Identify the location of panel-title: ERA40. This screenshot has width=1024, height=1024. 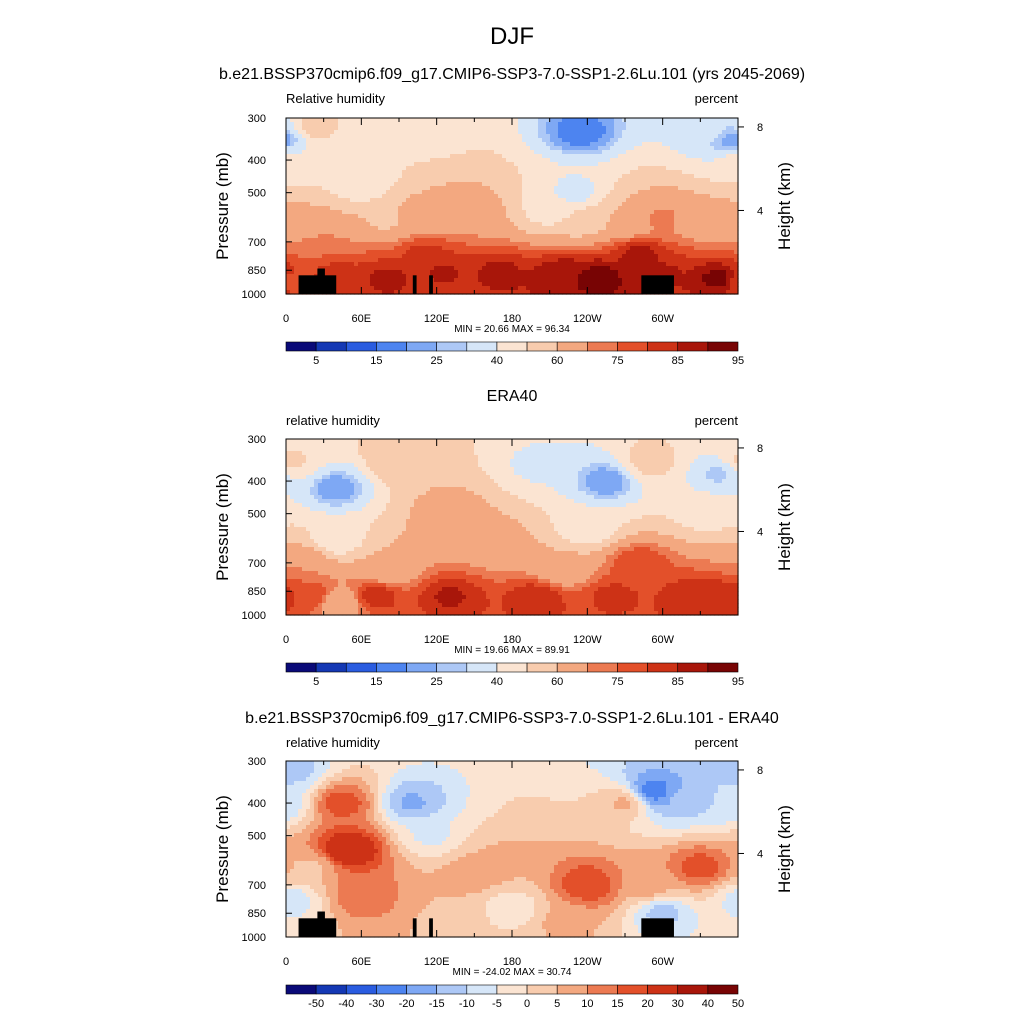
(512, 396).